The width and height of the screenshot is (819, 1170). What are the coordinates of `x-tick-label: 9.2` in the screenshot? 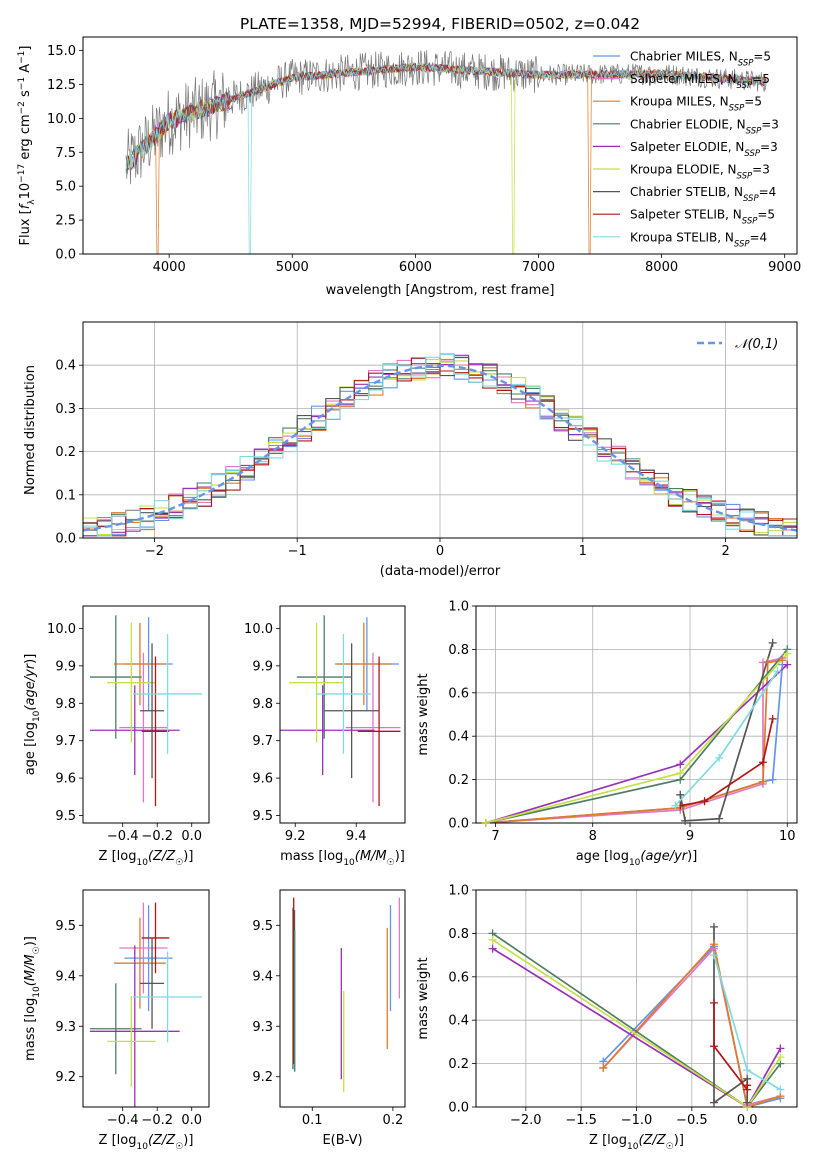 It's located at (295, 836).